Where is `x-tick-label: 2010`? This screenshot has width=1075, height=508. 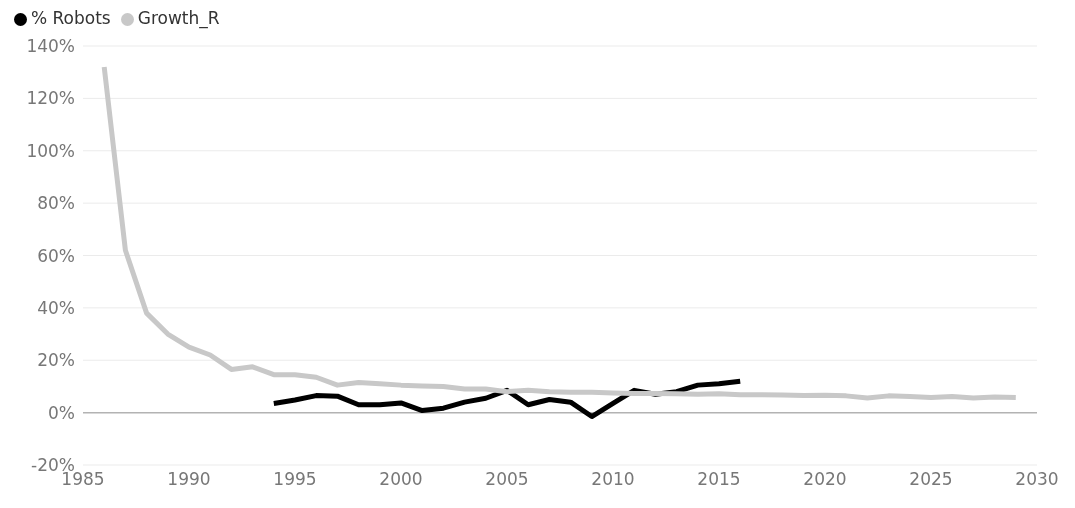
x-tick-label: 2010 is located at coordinates (613, 479).